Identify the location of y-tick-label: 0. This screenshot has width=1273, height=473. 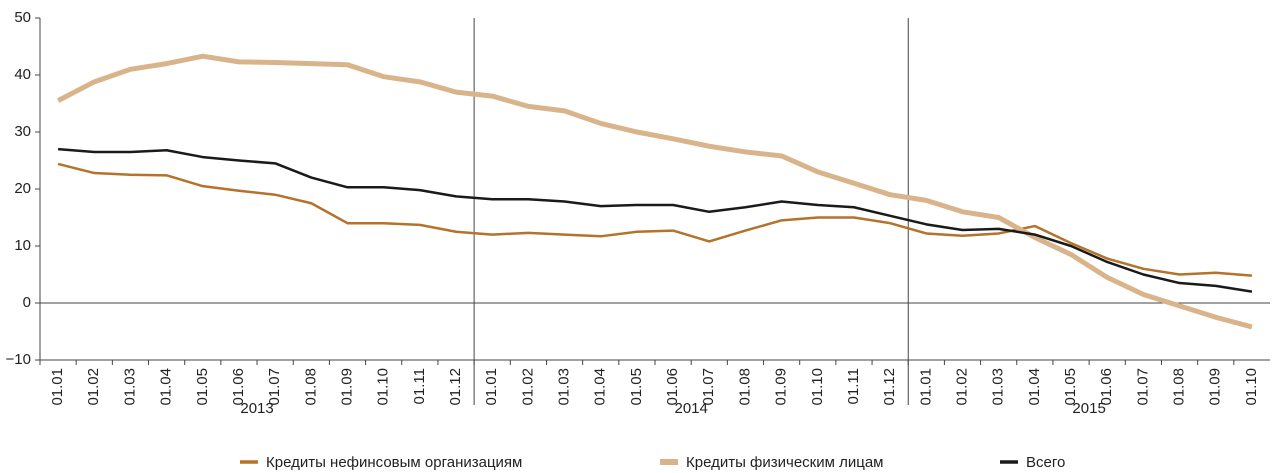
(27, 302).